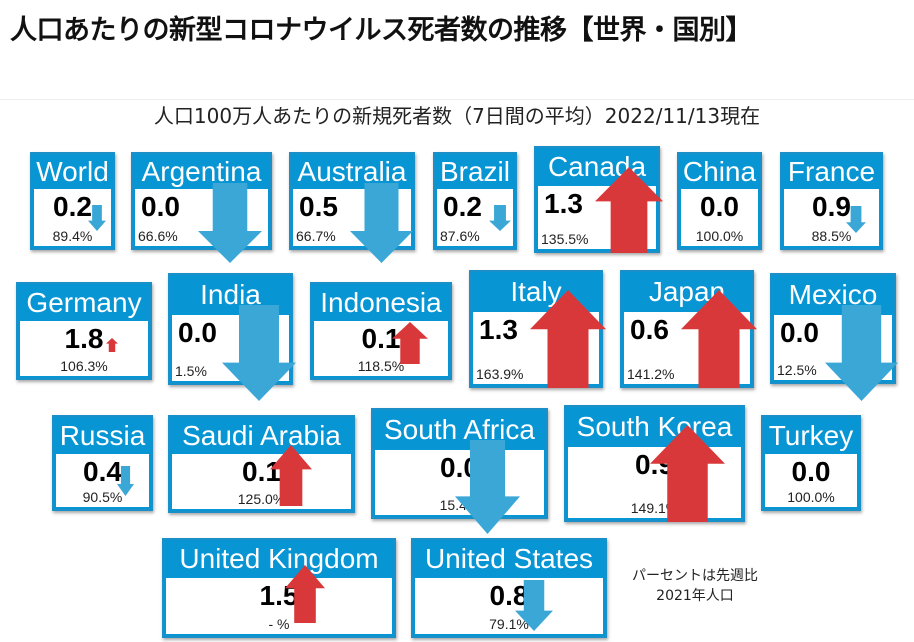 The image size is (914, 642). I want to click on country-name: United Kingdom, so click(279, 558).